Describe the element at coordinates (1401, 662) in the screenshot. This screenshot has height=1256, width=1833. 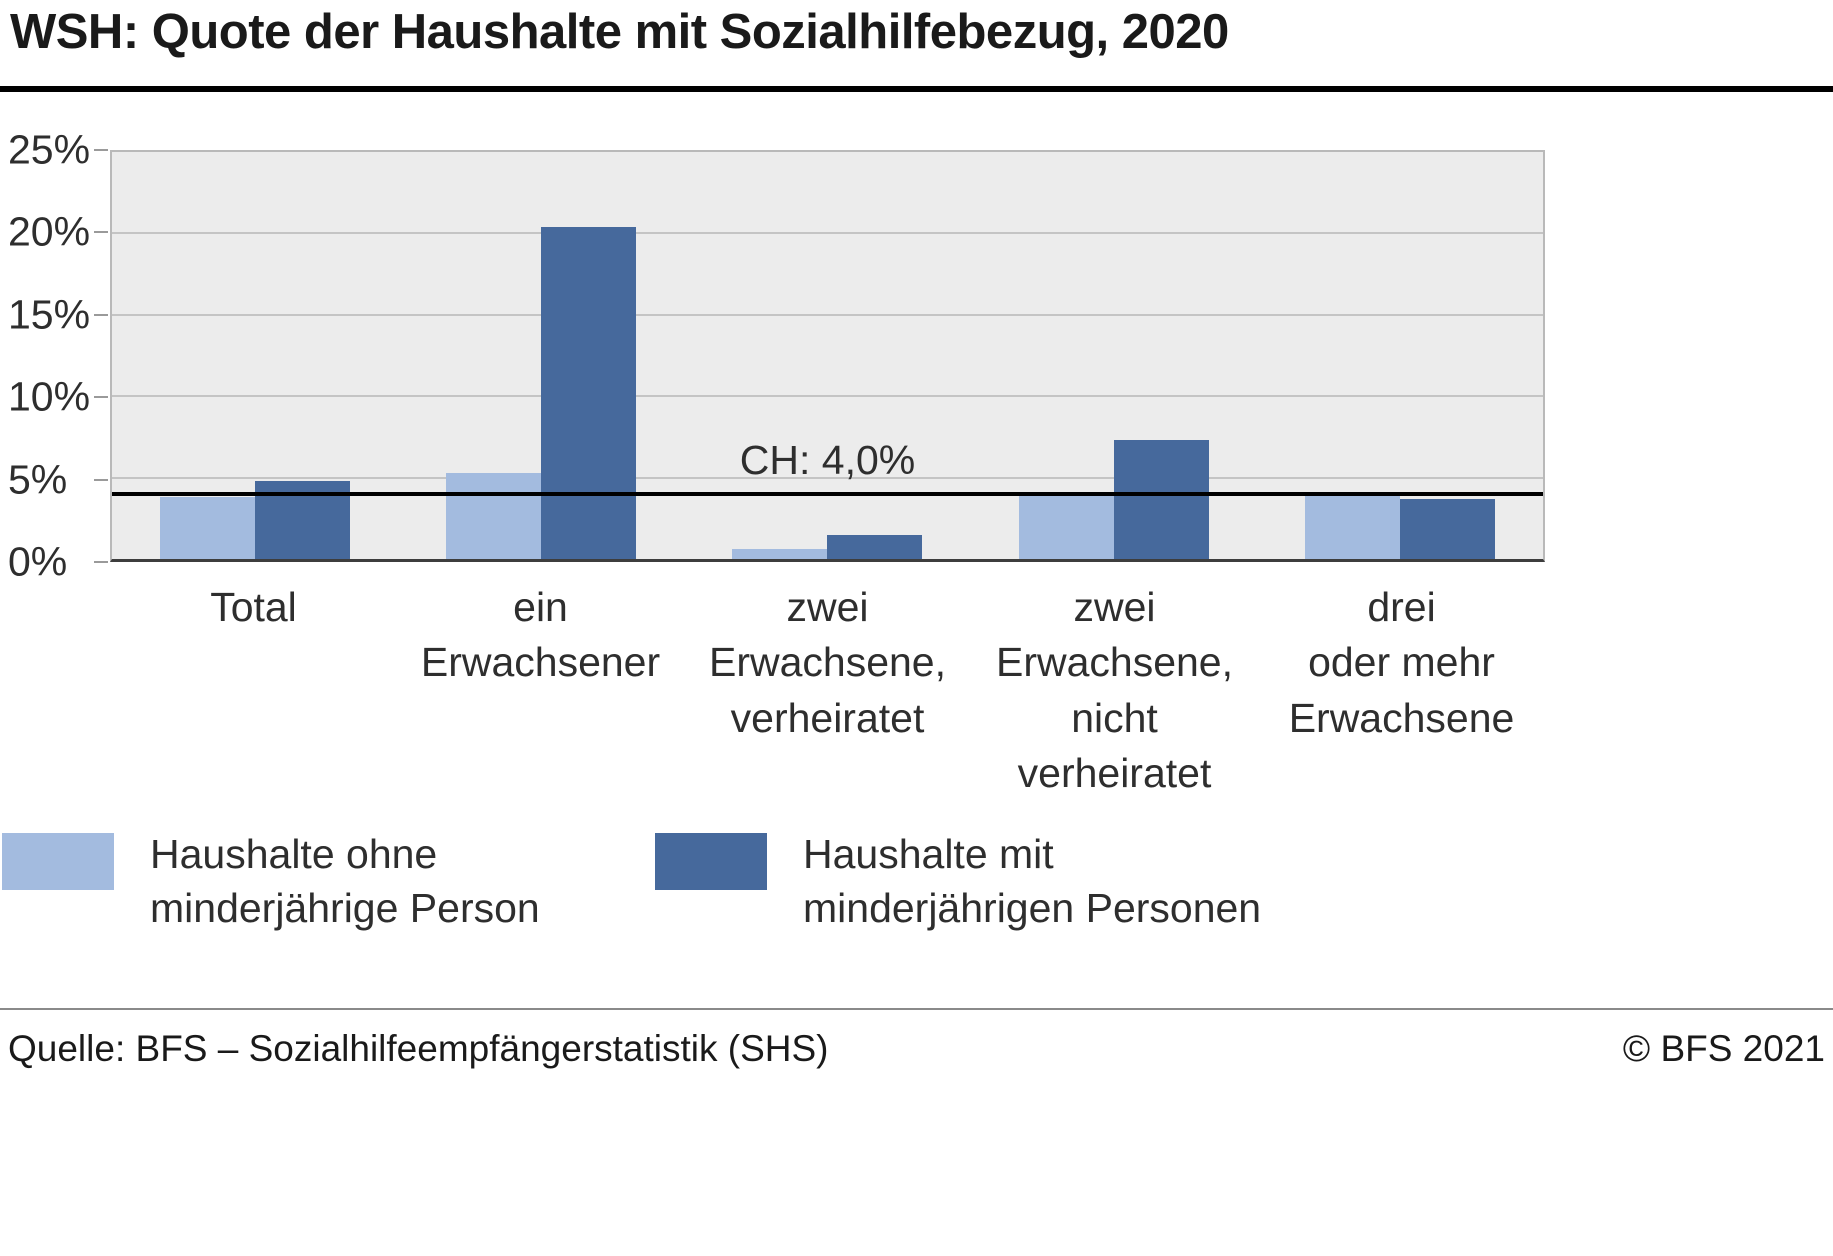
I see `x-category-label: drei oder mehr Erwachsene` at that location.